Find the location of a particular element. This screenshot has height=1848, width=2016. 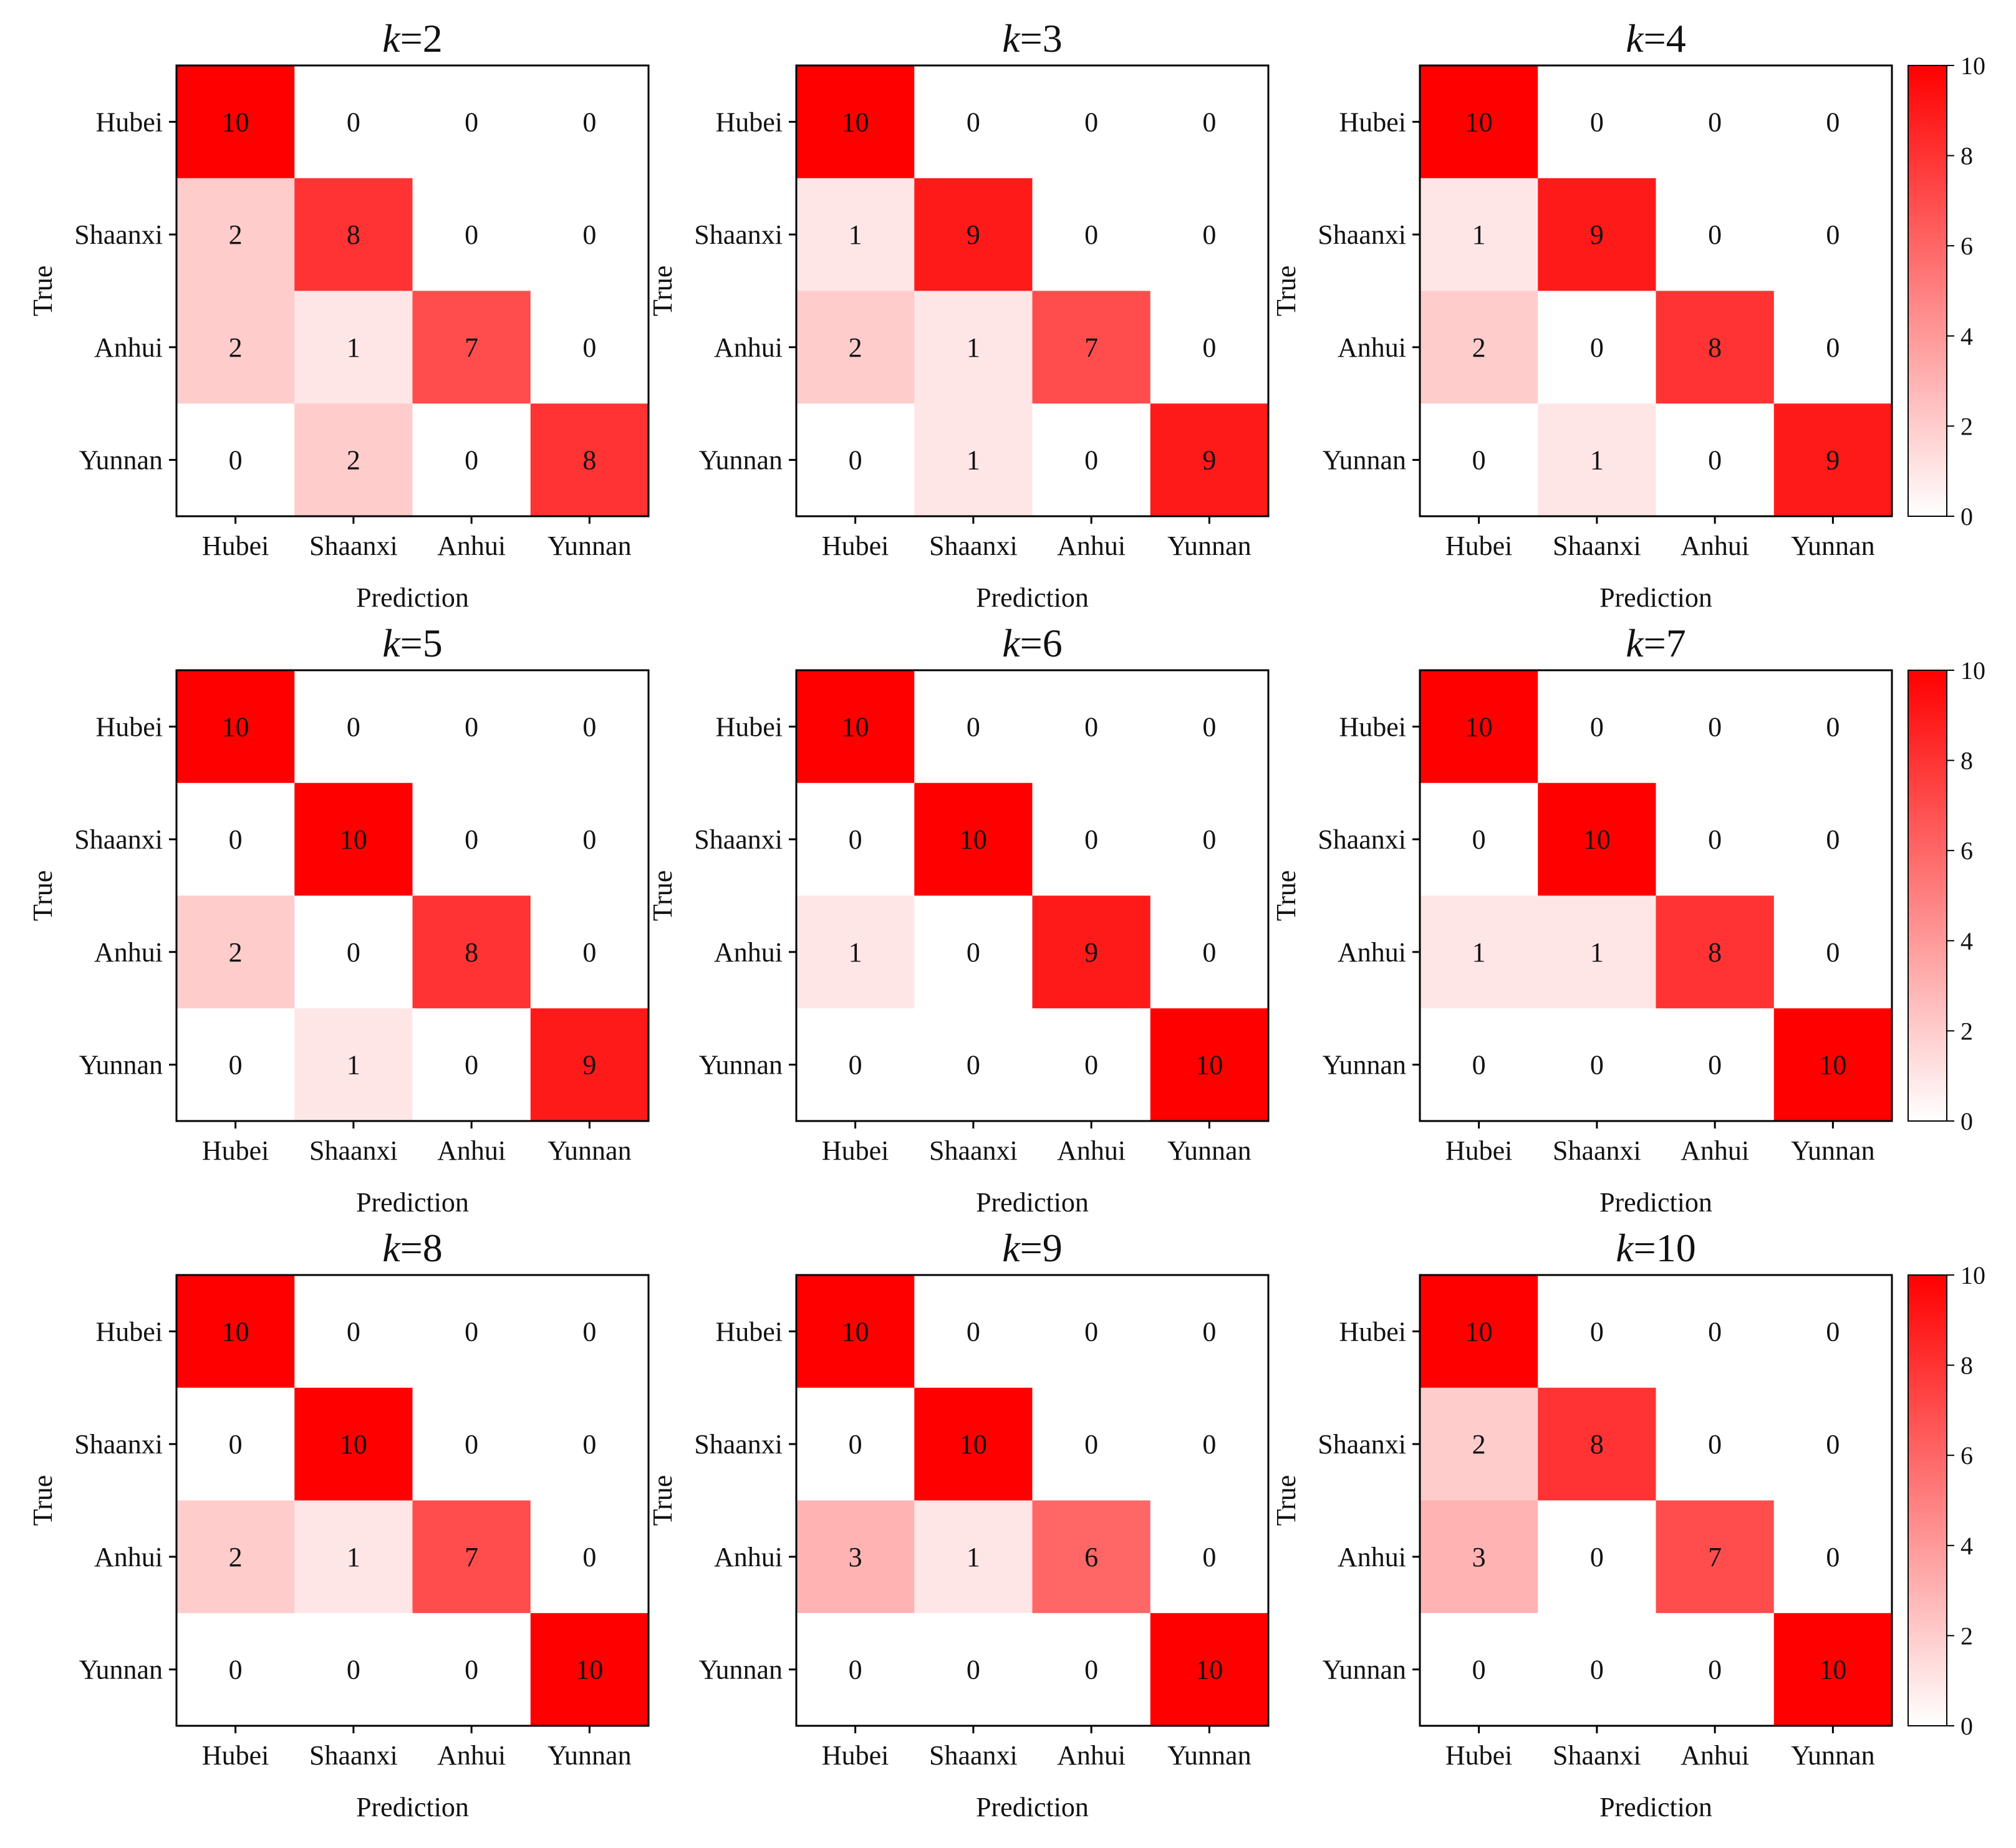

panel-title-value: =10 is located at coordinates (1665, 1248).